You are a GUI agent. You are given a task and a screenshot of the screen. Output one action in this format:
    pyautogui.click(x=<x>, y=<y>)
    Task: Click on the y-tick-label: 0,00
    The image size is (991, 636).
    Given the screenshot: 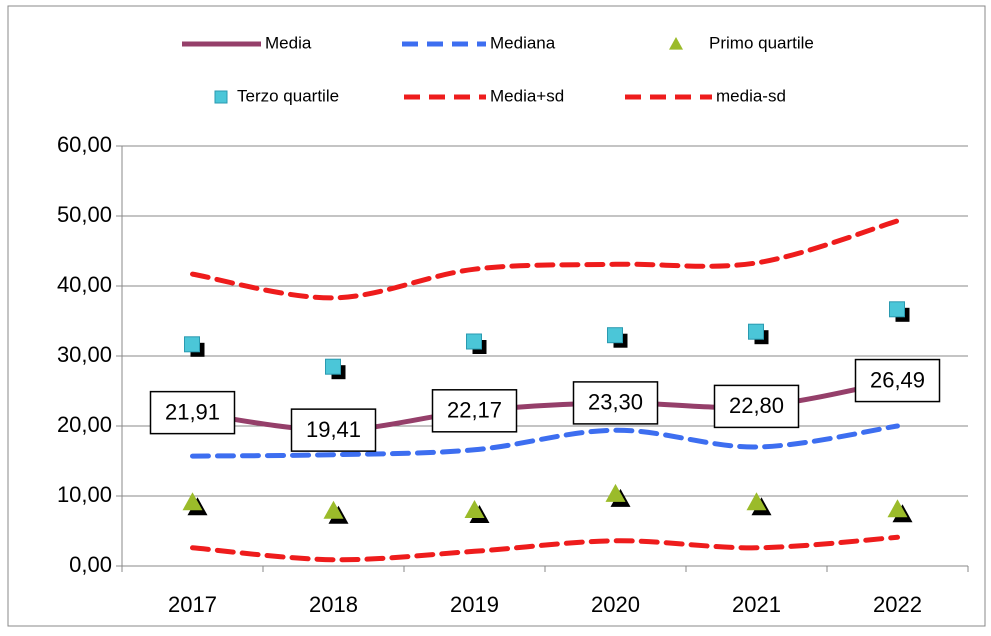 What is the action you would take?
    pyautogui.click(x=90, y=564)
    